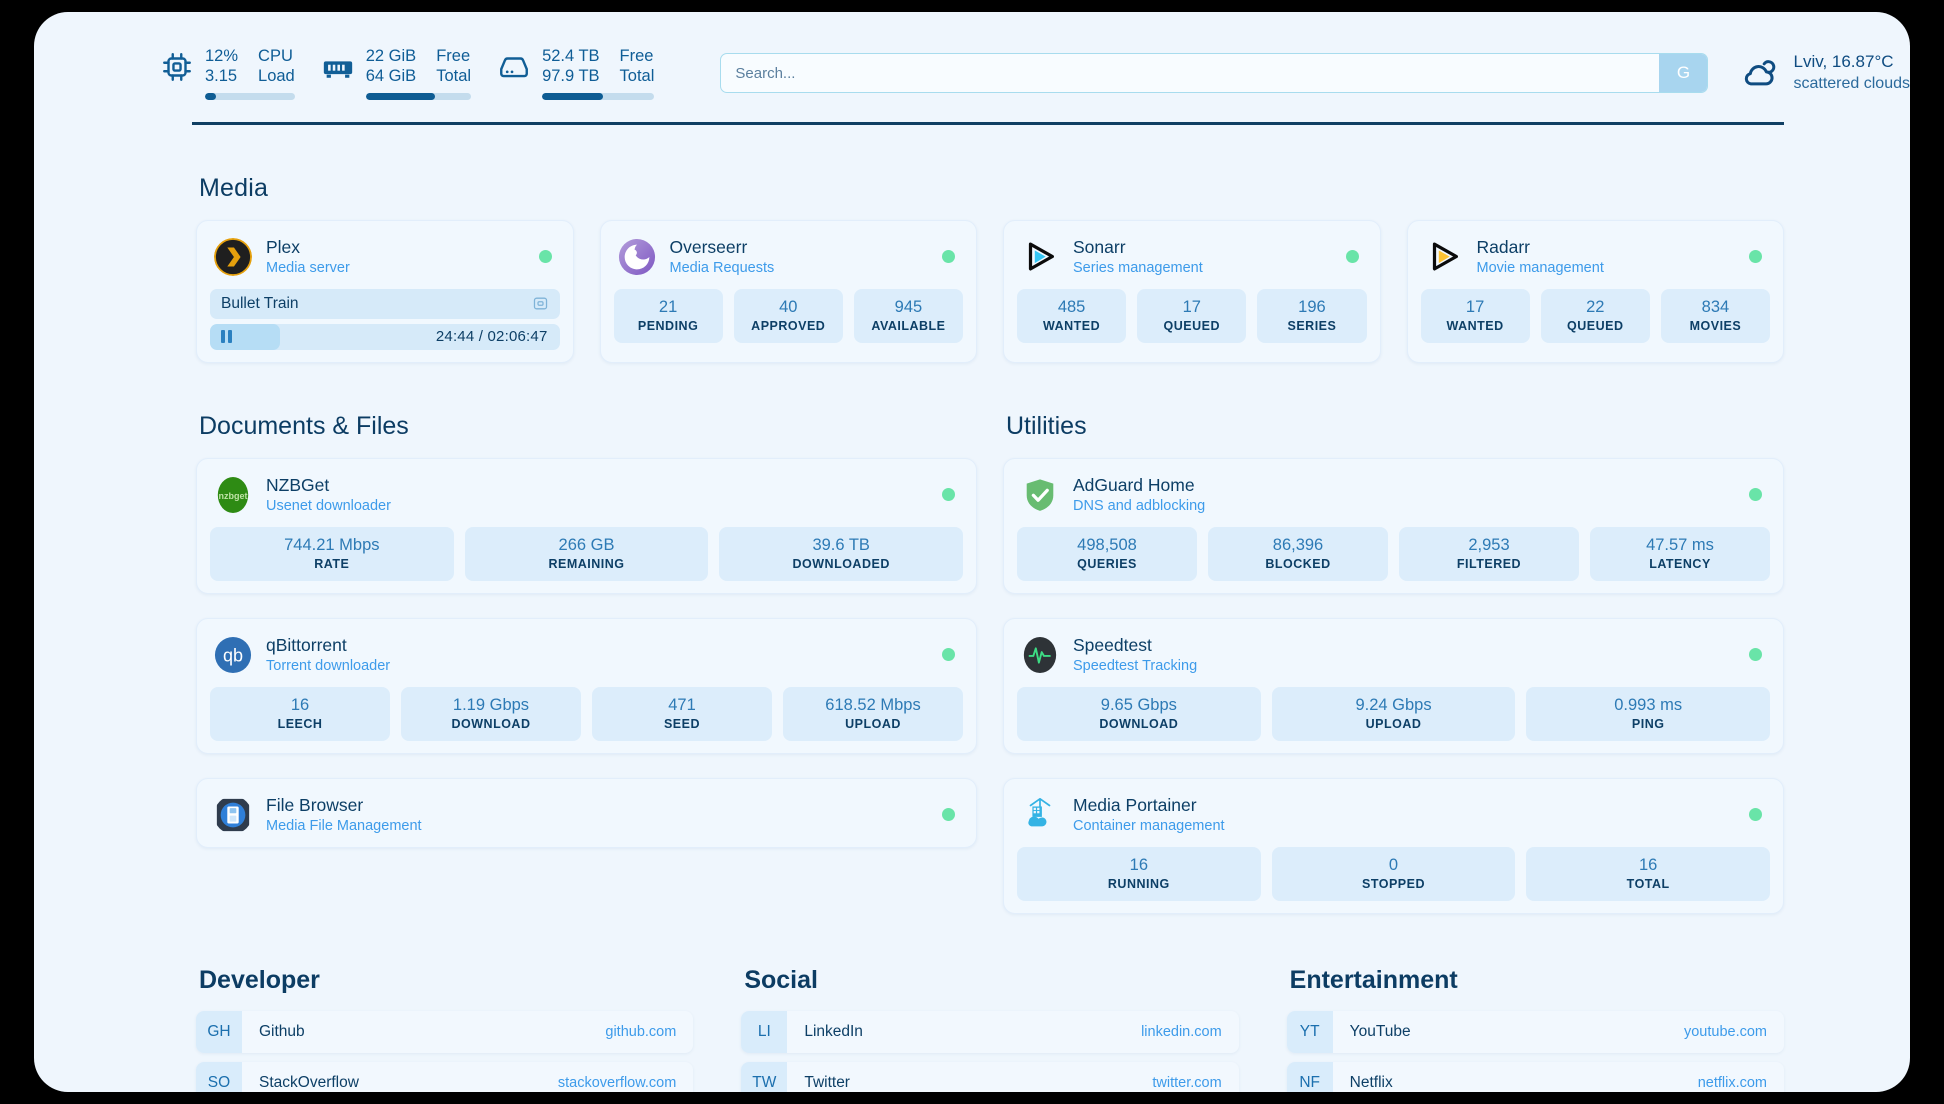 Image resolution: width=1944 pixels, height=1104 pixels. What do you see at coordinates (990, 1031) in the screenshot?
I see `bookmark-item: LI LinkedIn linkedin.com` at bounding box center [990, 1031].